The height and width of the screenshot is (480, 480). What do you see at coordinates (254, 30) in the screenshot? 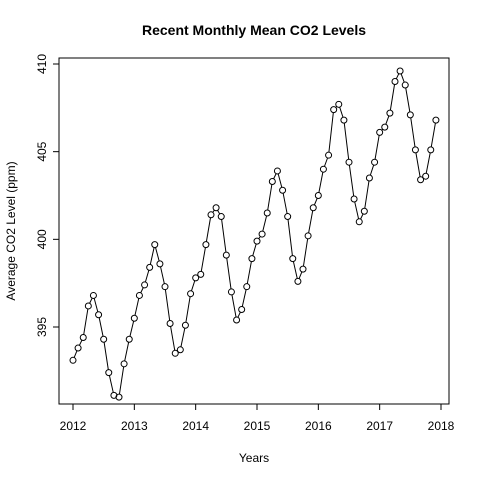
I see `chart-title: Recent Monthly Mean CO2 Levels` at bounding box center [254, 30].